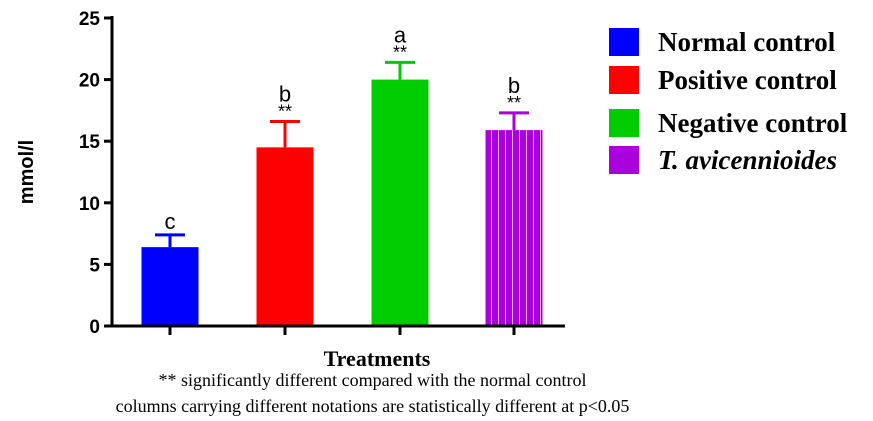 The width and height of the screenshot is (873, 421). I want to click on legend-label: Normal control, so click(747, 42).